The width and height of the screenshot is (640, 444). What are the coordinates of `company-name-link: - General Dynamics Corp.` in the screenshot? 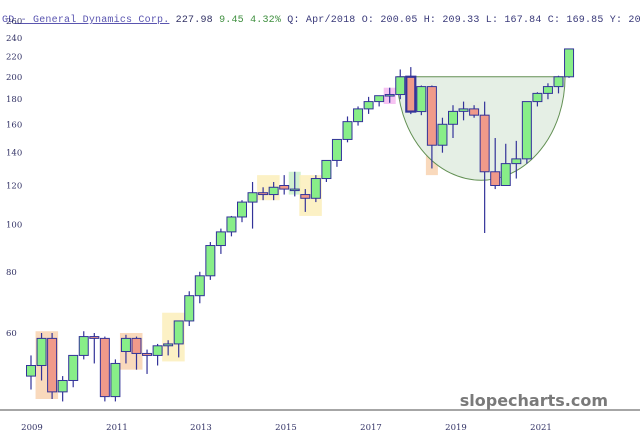 It's located at (92, 20).